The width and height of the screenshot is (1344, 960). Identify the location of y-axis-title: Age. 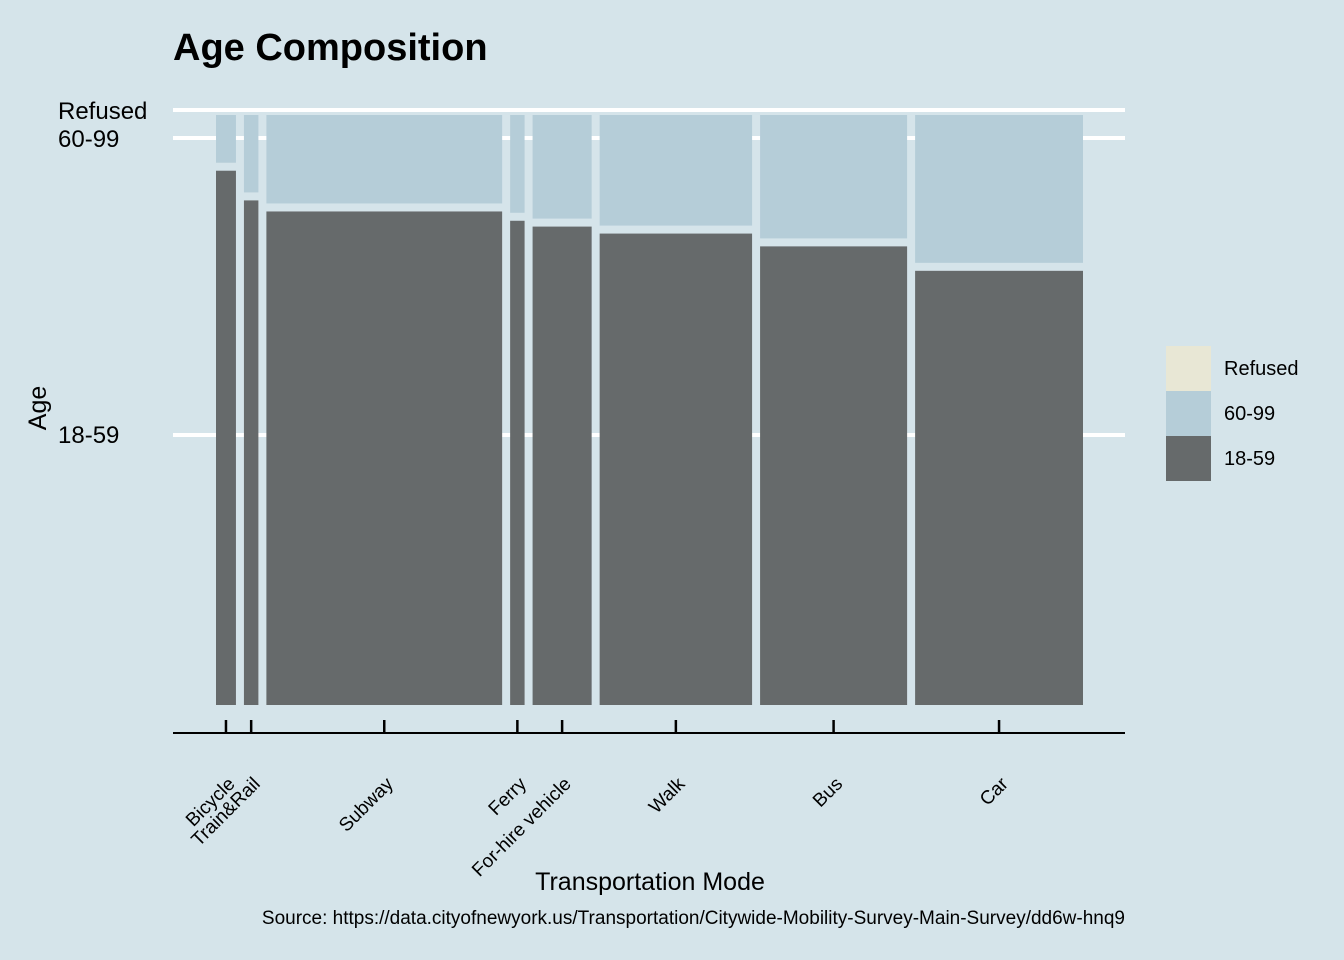
(38, 408).